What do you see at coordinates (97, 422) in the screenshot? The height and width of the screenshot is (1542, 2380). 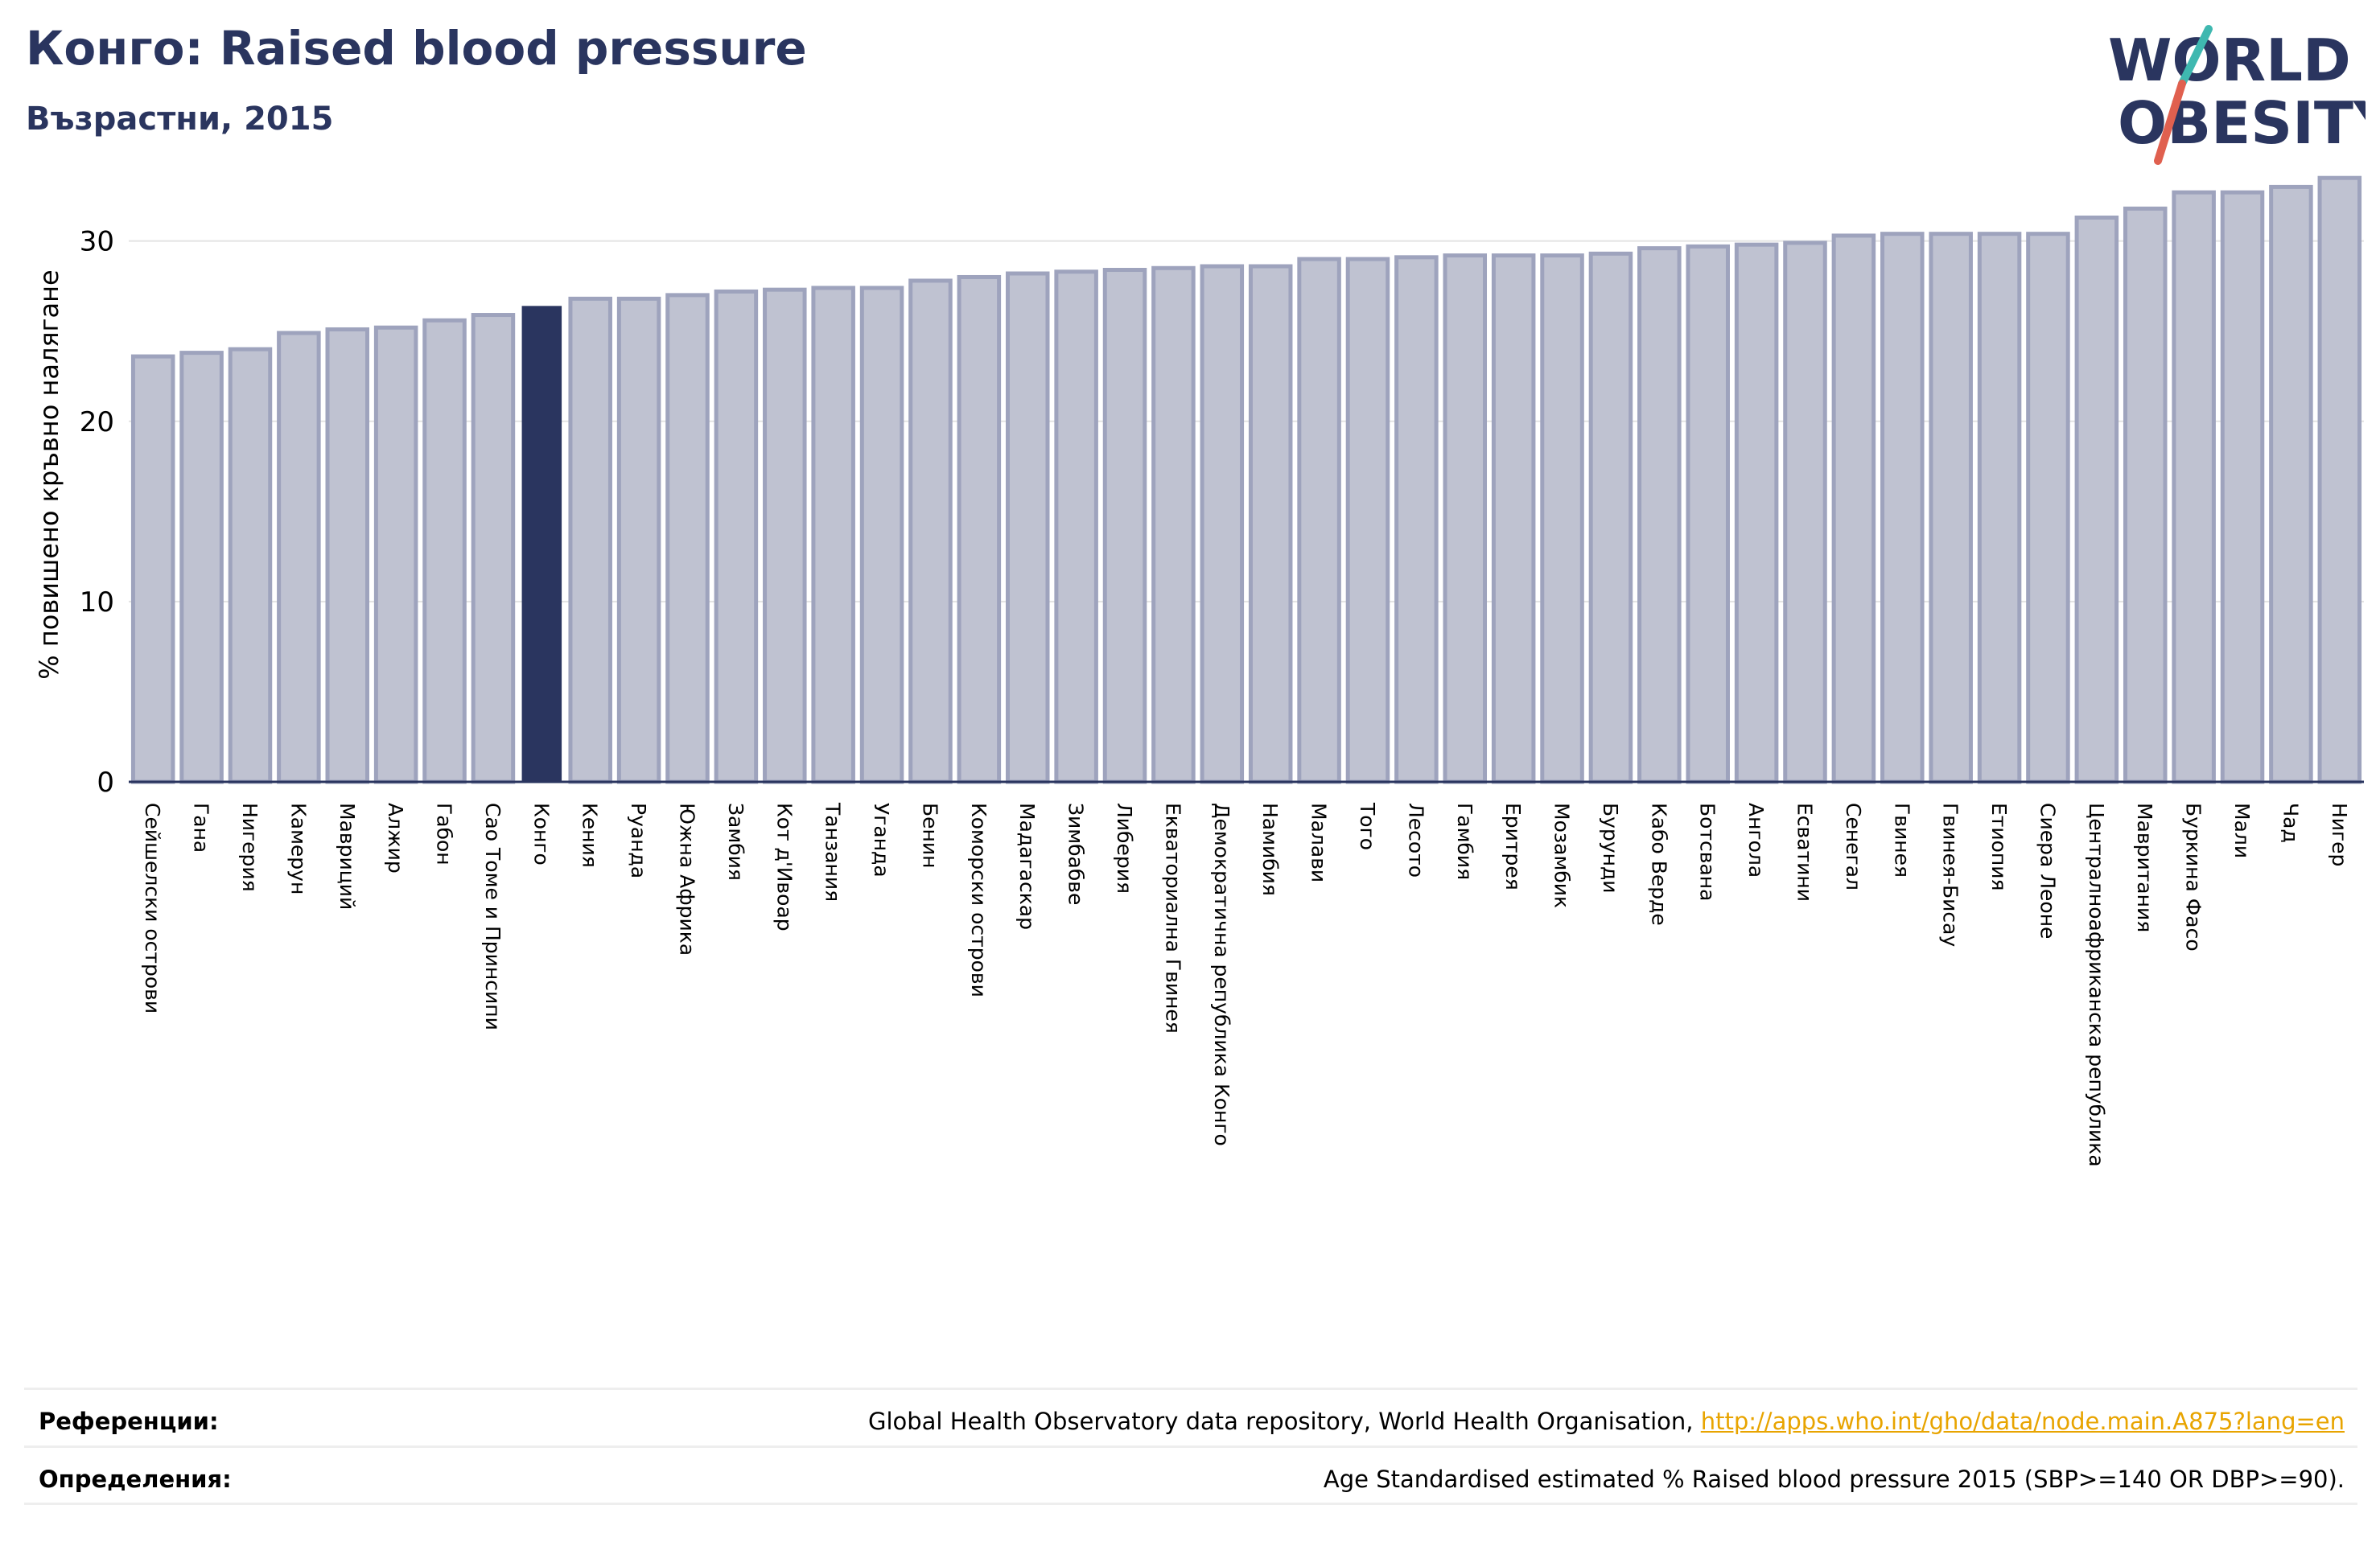 I see `y-tick-label: 20` at bounding box center [97, 422].